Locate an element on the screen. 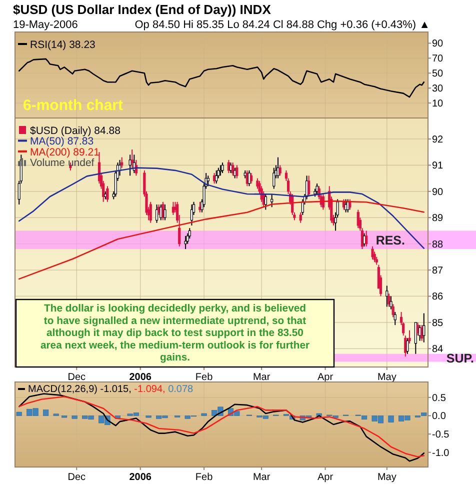 This screenshot has height=490, width=476. legend-label: MA(50) 87.83 is located at coordinates (62, 142).